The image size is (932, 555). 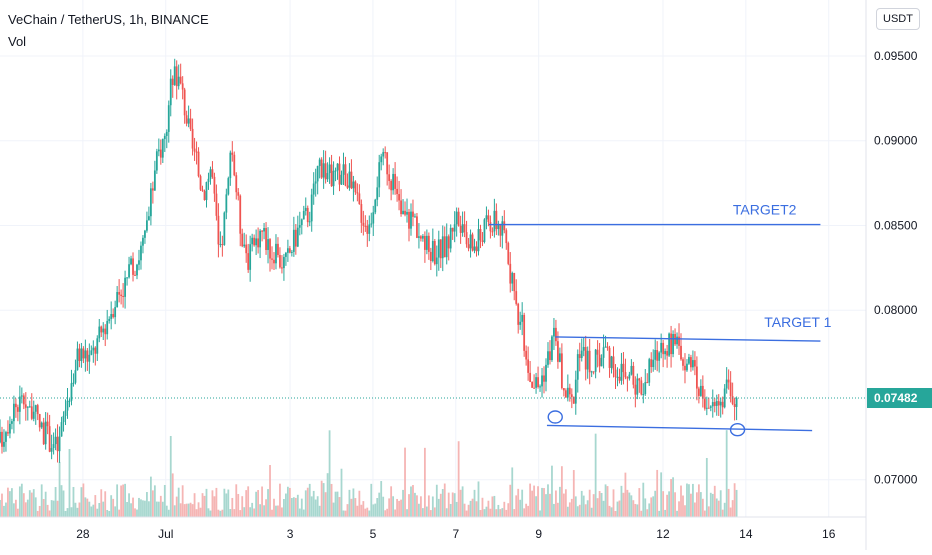 I want to click on target-2-label: TARGET2, so click(x=765, y=210).